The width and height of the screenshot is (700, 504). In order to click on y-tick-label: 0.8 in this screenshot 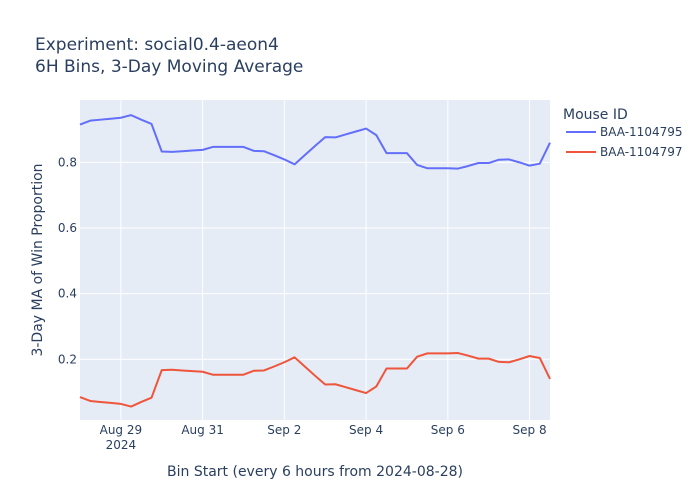, I will do `click(67, 162)`.